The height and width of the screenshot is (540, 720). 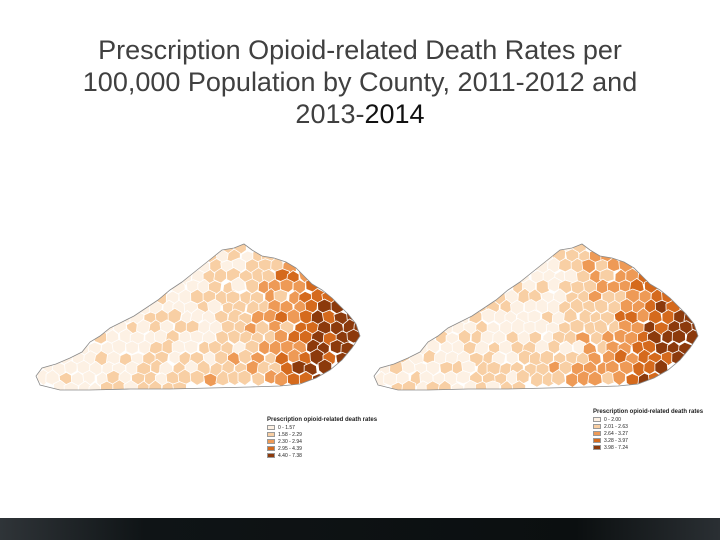 I want to click on title-line-3: 2013-2014, so click(x=360, y=114).